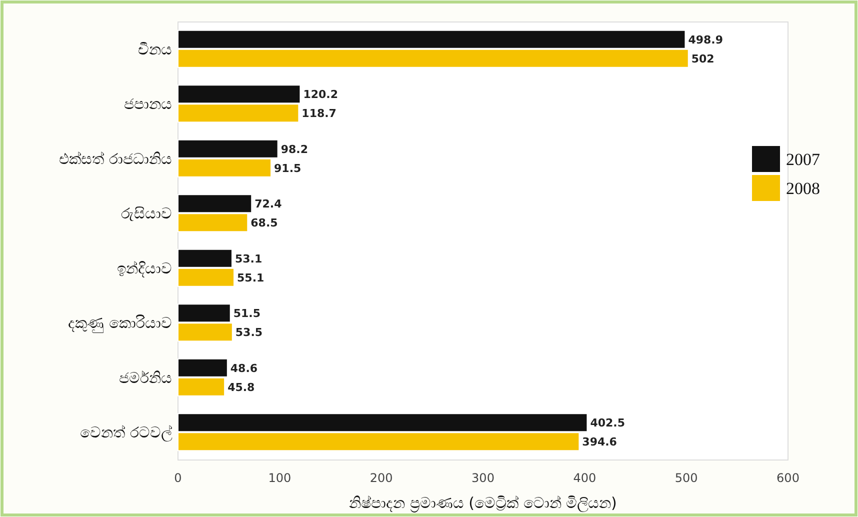 The image size is (858, 517). I want to click on data-label: 48.6, so click(244, 368).